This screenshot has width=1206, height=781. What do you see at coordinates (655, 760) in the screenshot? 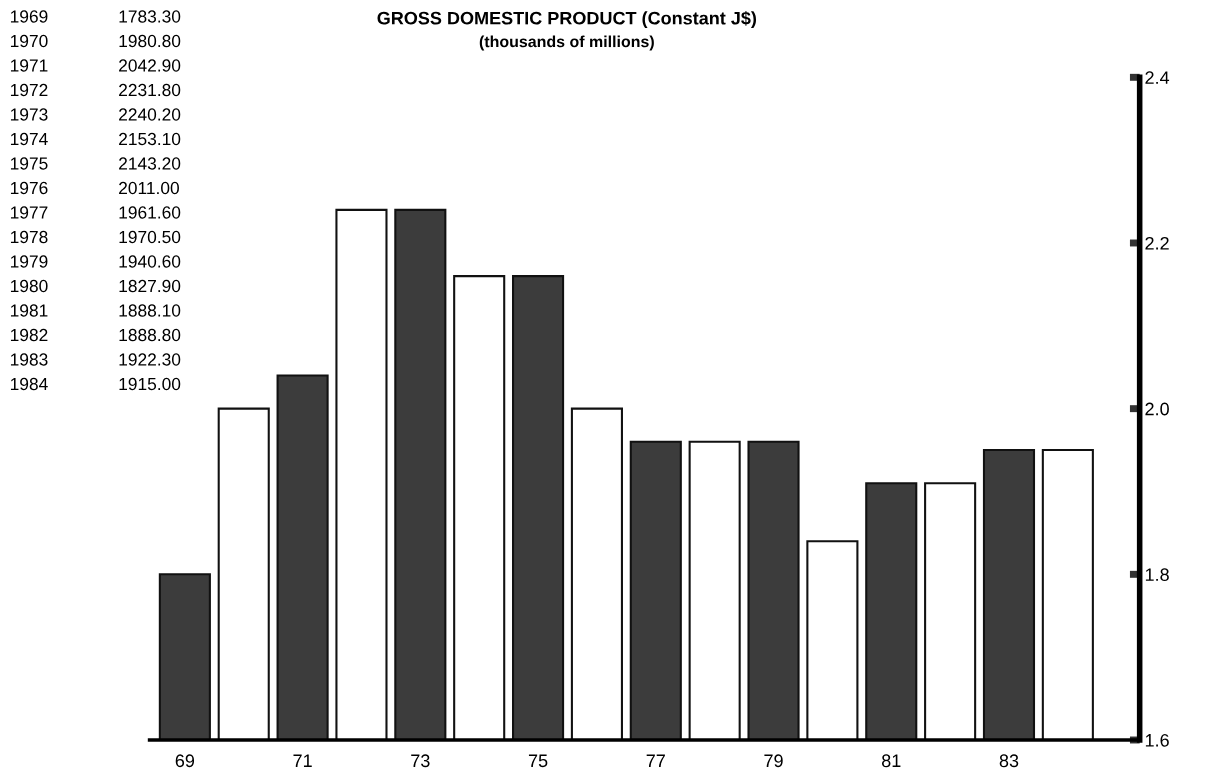
I see `x-tick-label: 77` at bounding box center [655, 760].